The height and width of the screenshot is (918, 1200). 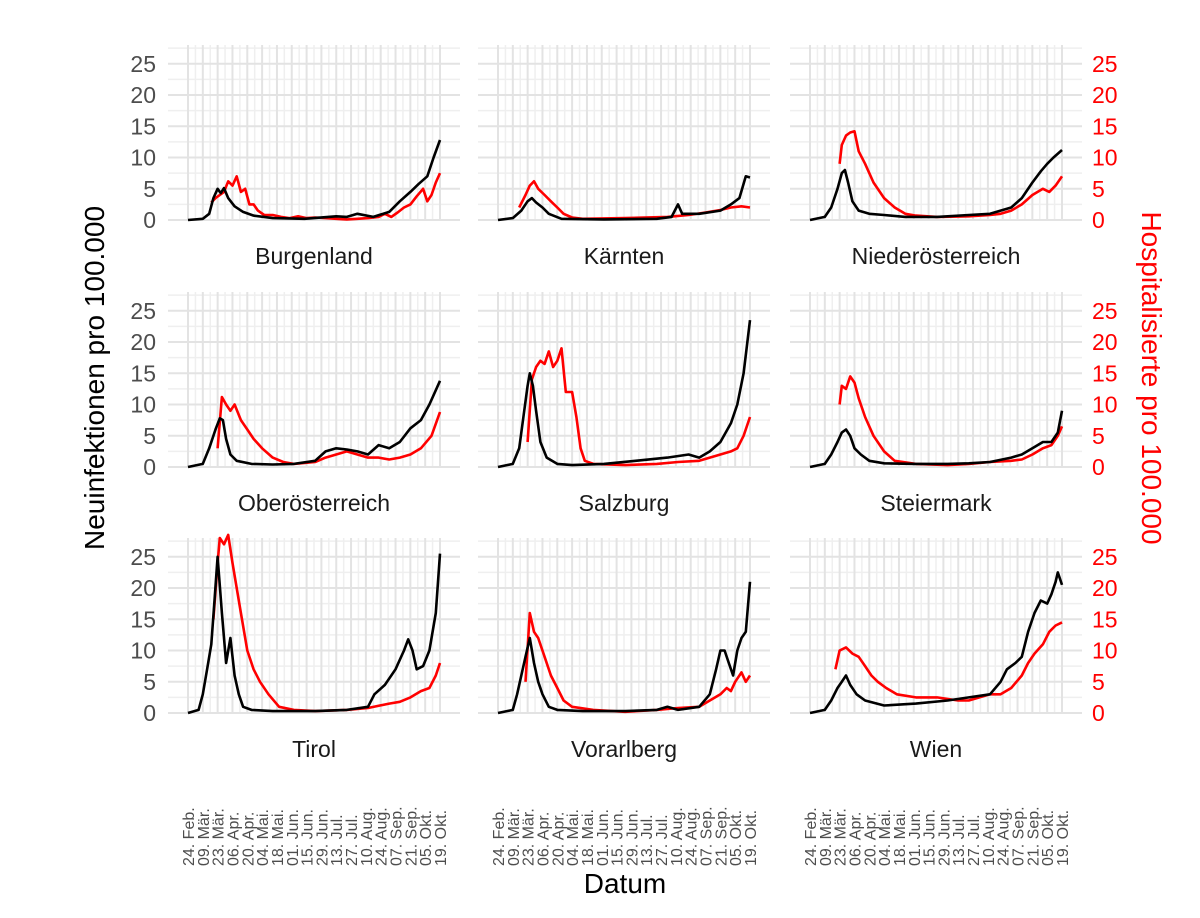 I want to click on panel-3: 0 5 10 15 20 25 Oberösterreich, so click(x=295, y=404).